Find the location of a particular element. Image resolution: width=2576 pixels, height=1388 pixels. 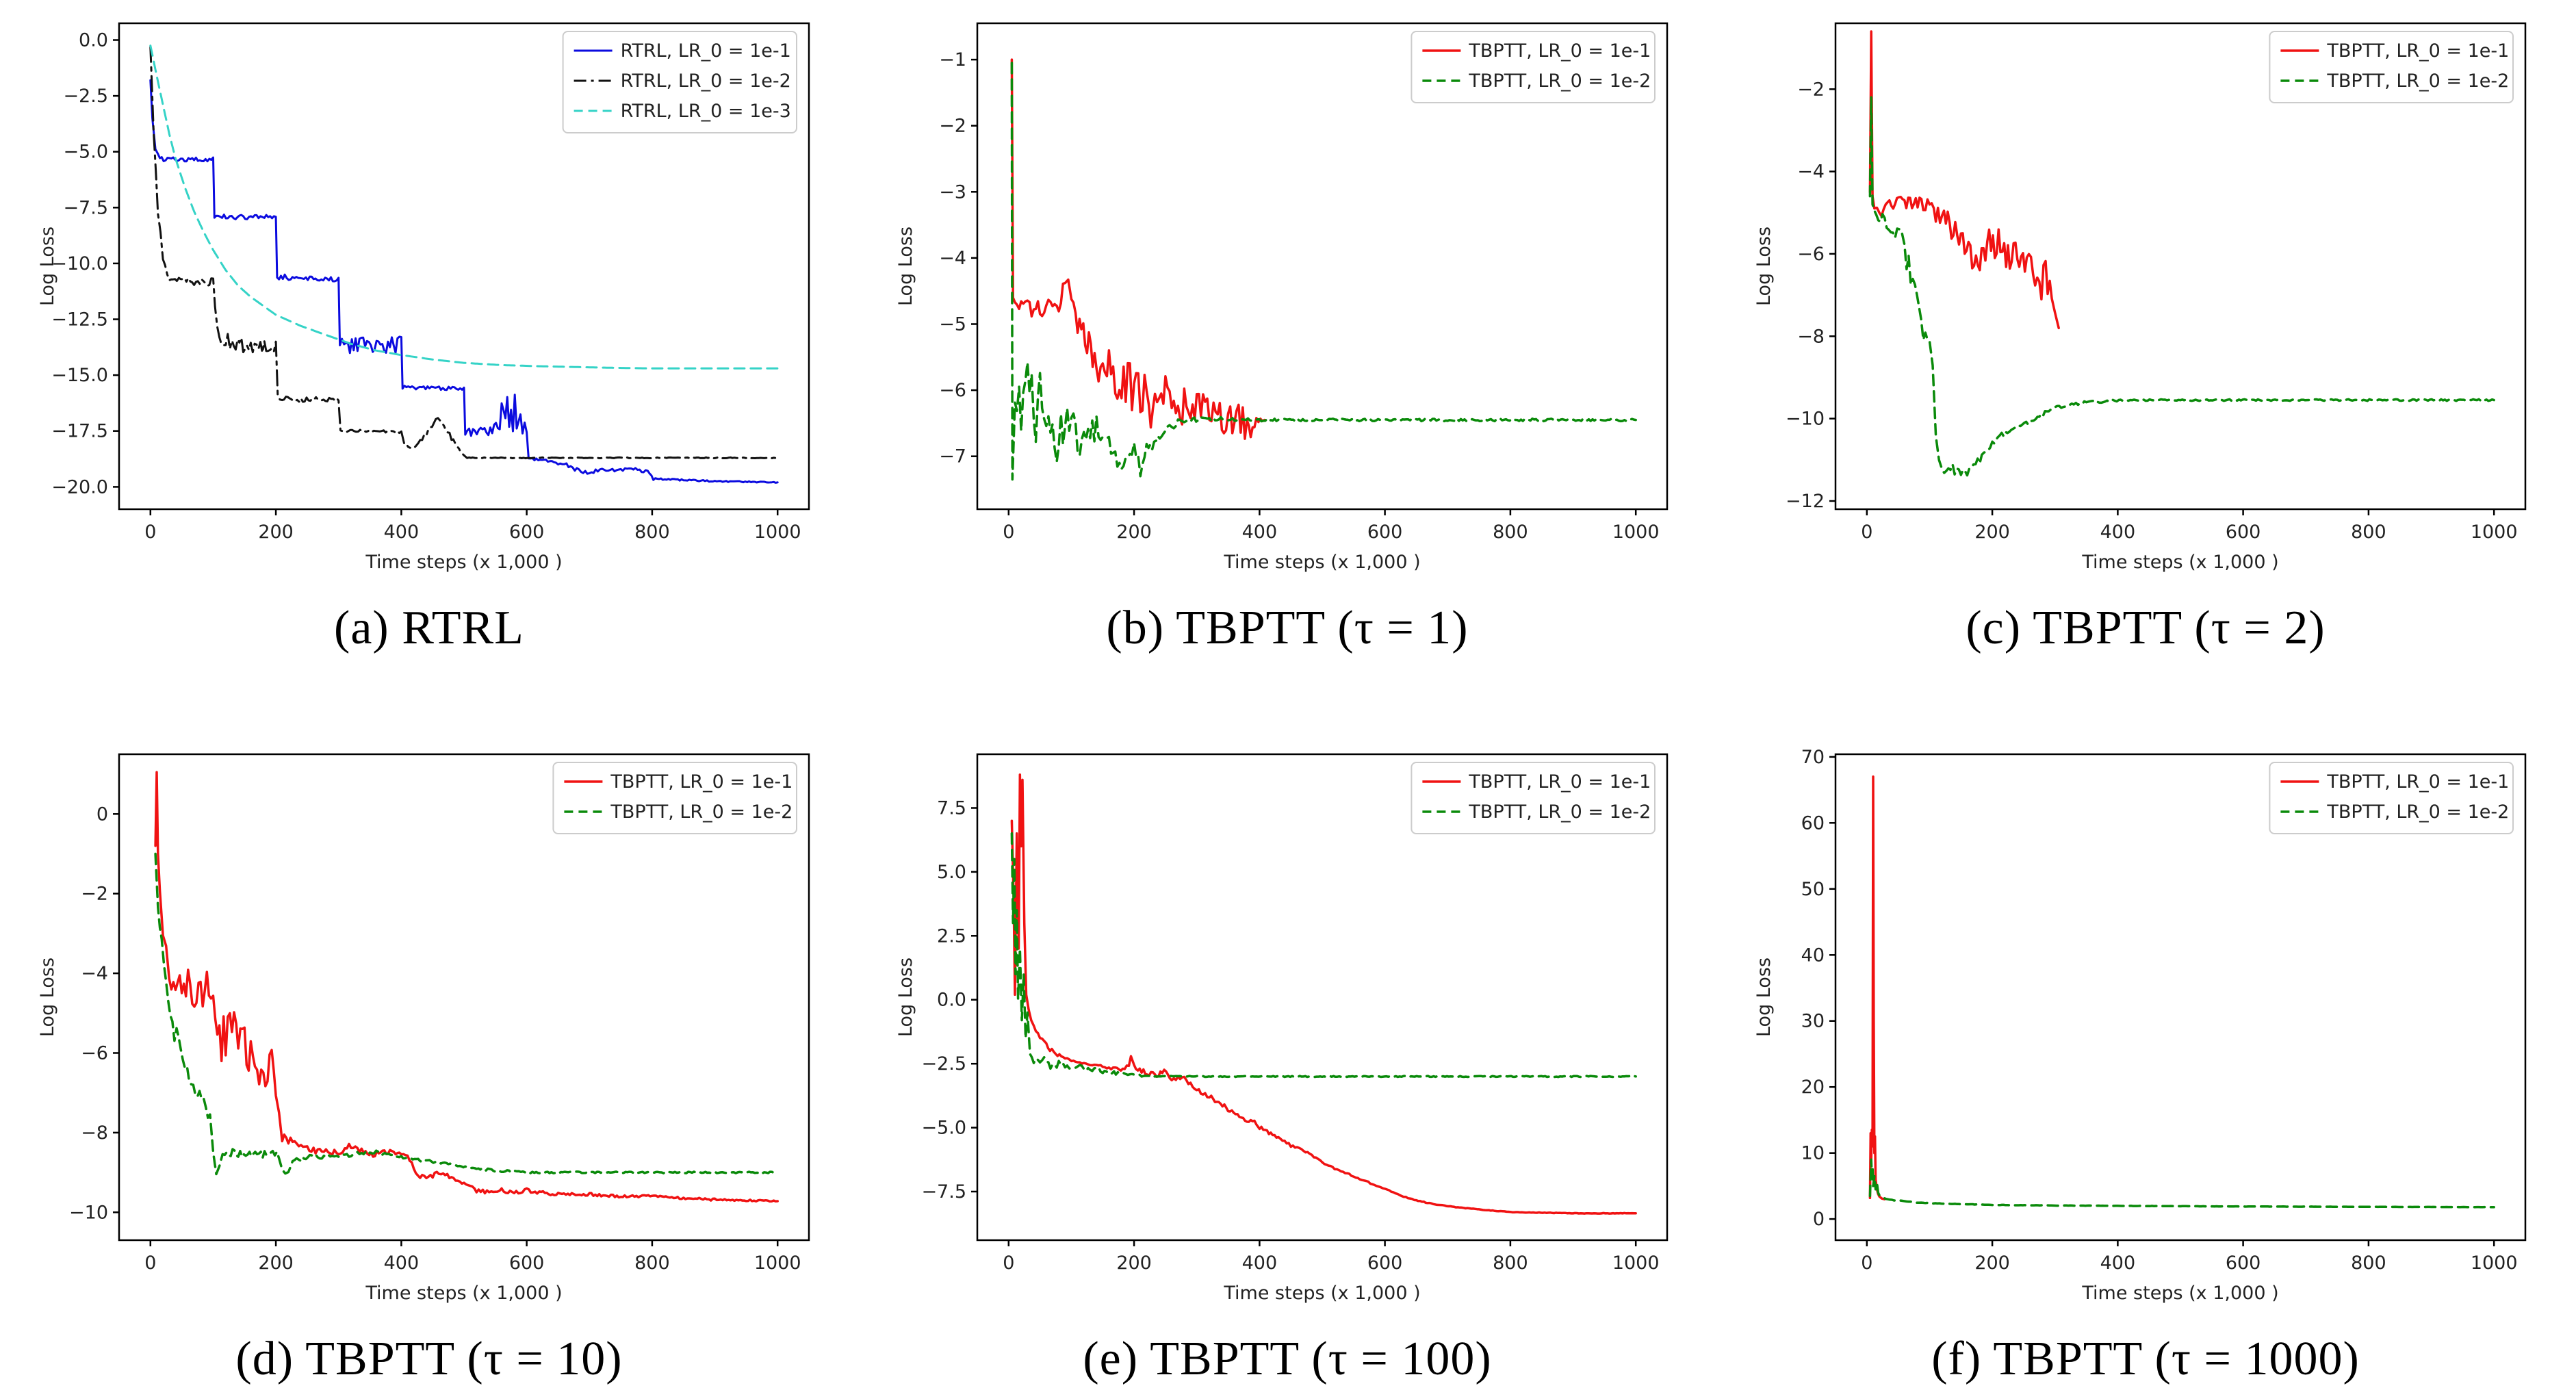

y-tick-label: −5 is located at coordinates (952, 325).